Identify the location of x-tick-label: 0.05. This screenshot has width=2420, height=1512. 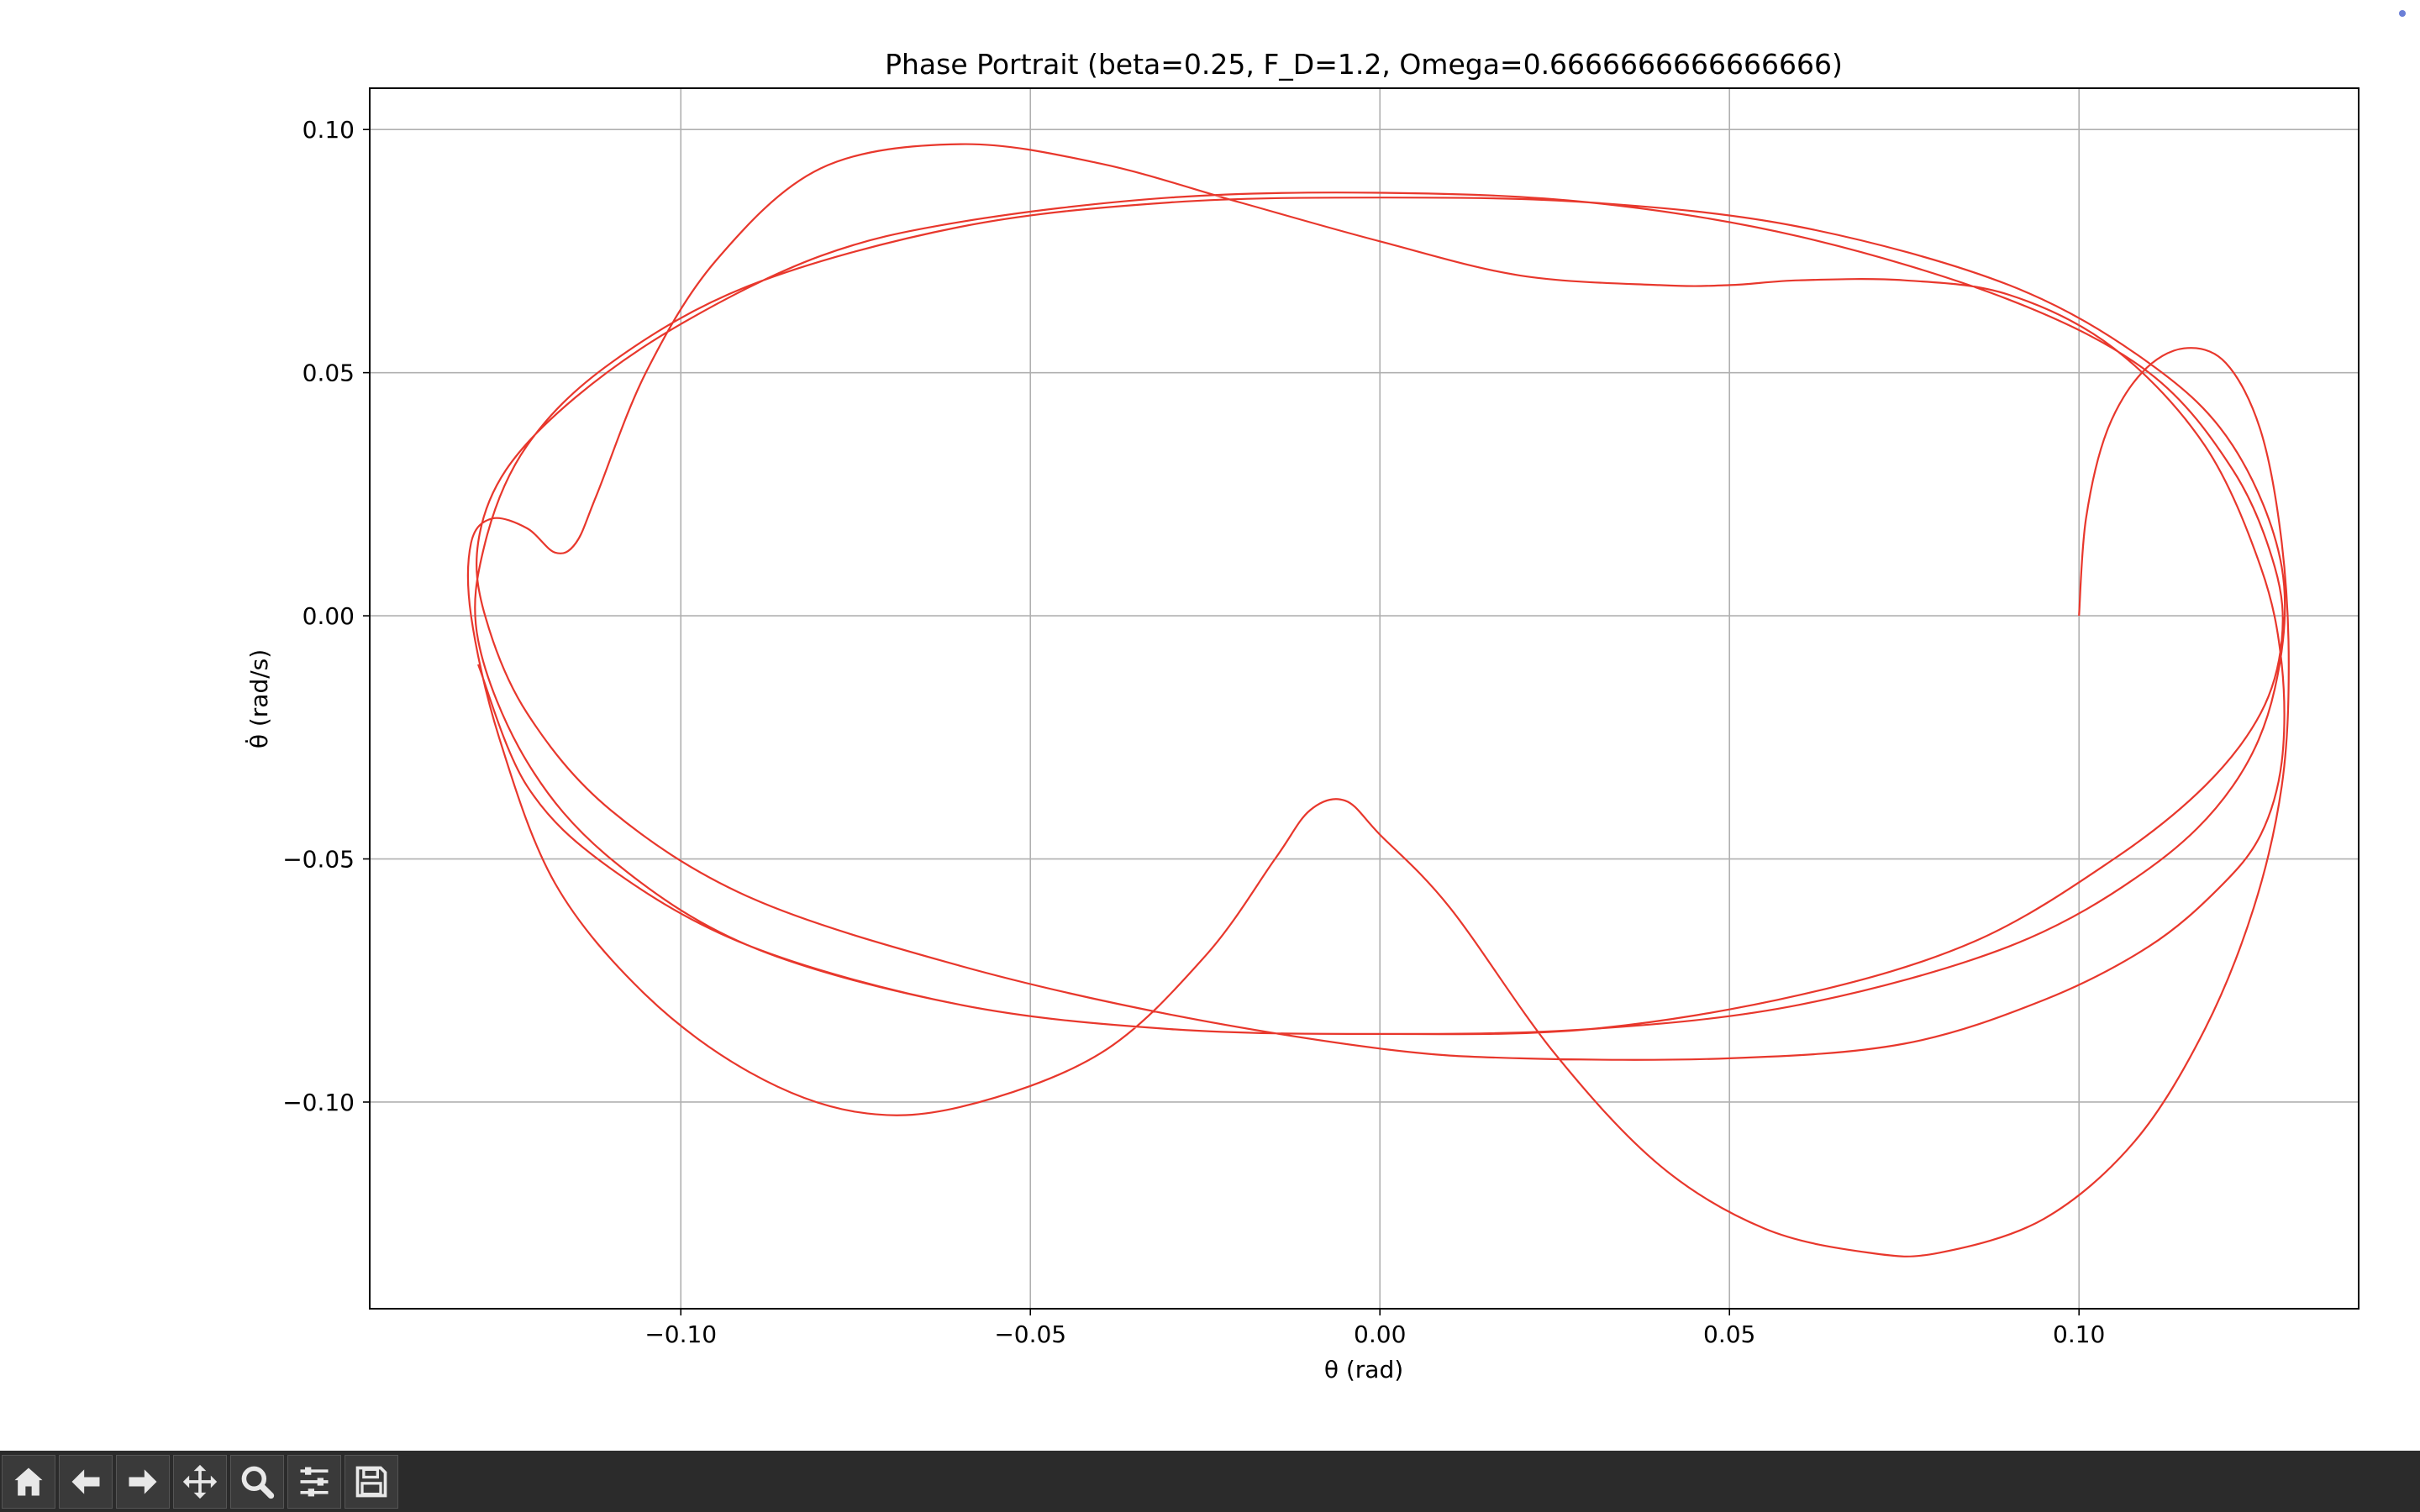
(1729, 1334).